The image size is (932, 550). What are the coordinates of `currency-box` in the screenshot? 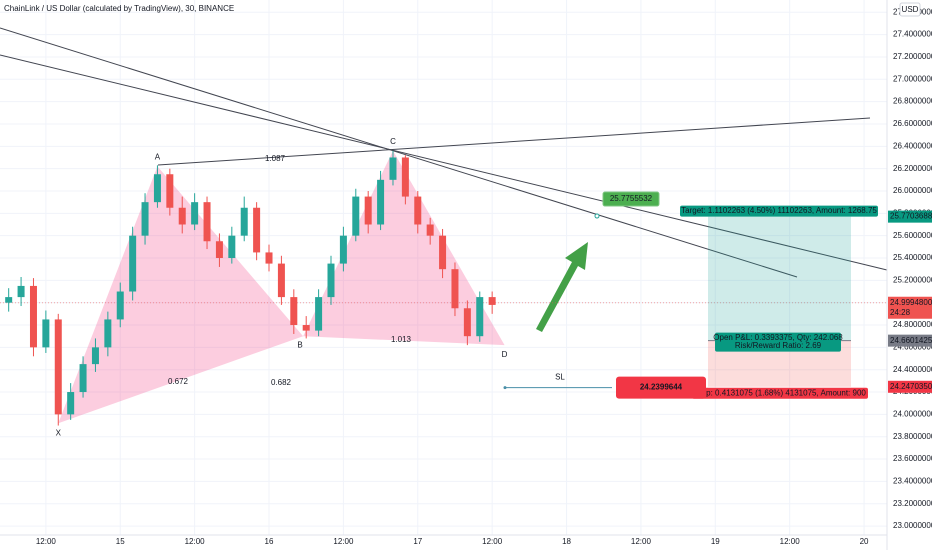 It's located at (910, 9).